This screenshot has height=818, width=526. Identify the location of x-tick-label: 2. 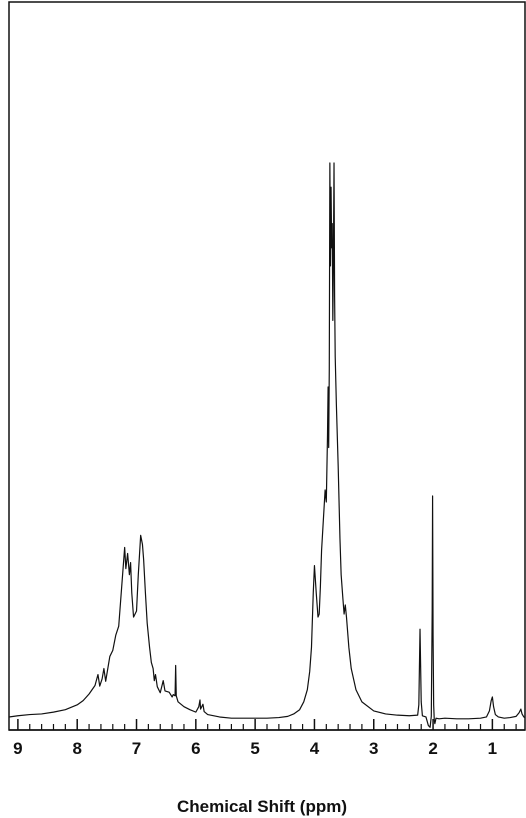
(432, 748).